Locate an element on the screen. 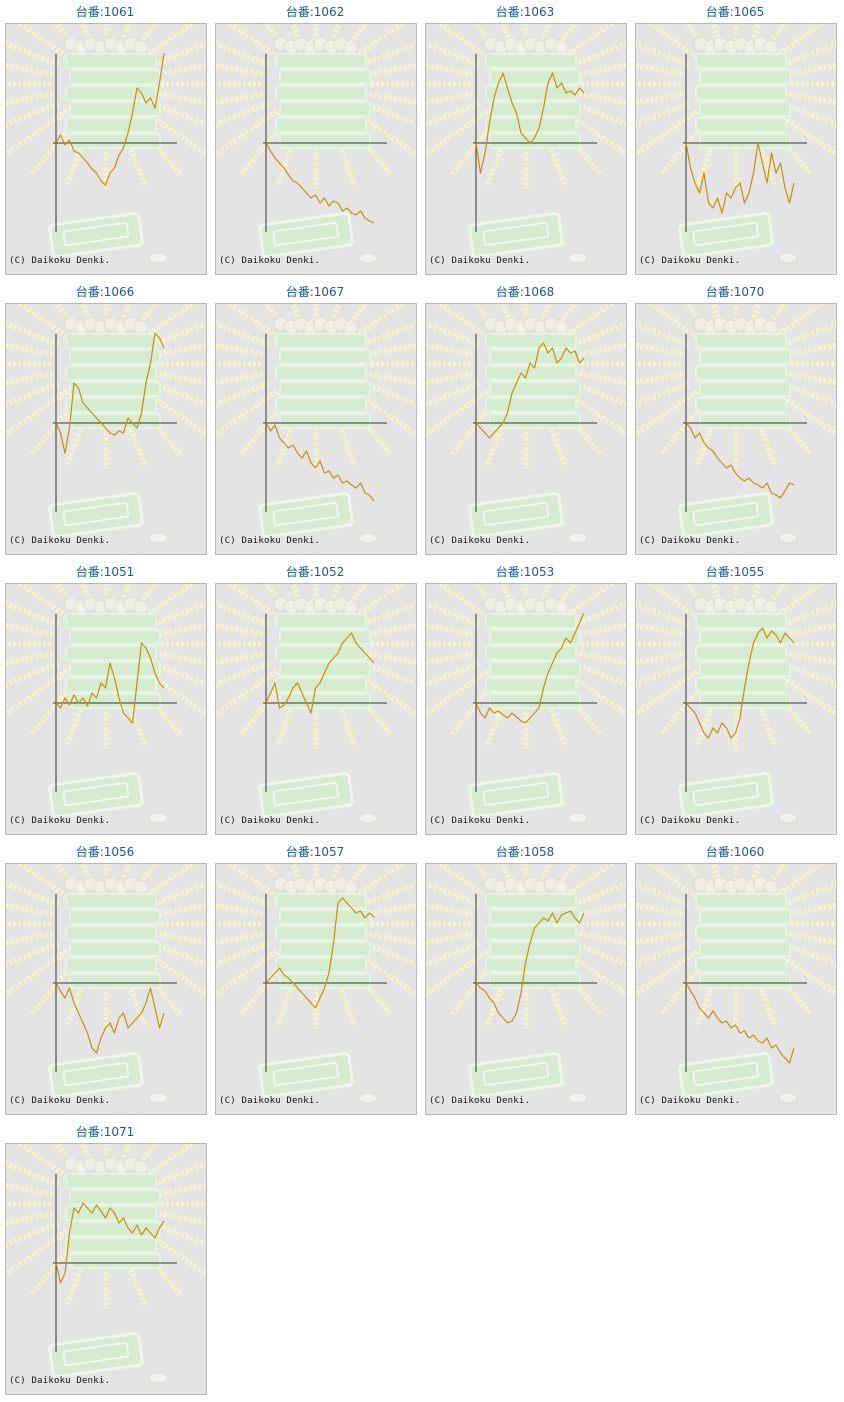  machine-number-link: 台番:1067 is located at coordinates (315, 292).